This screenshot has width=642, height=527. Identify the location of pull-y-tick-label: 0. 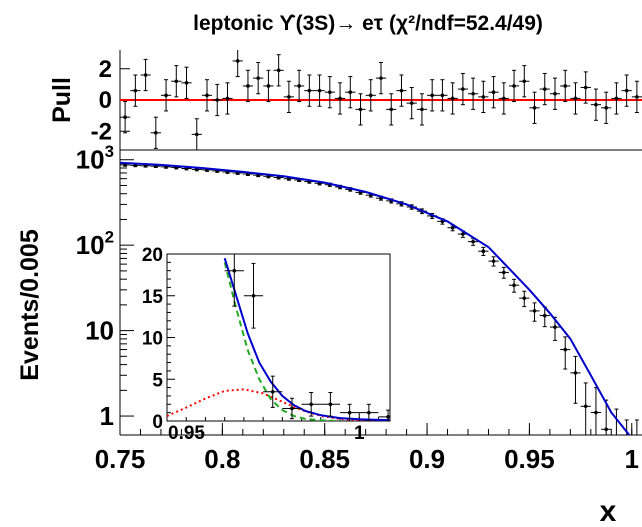
(105, 100).